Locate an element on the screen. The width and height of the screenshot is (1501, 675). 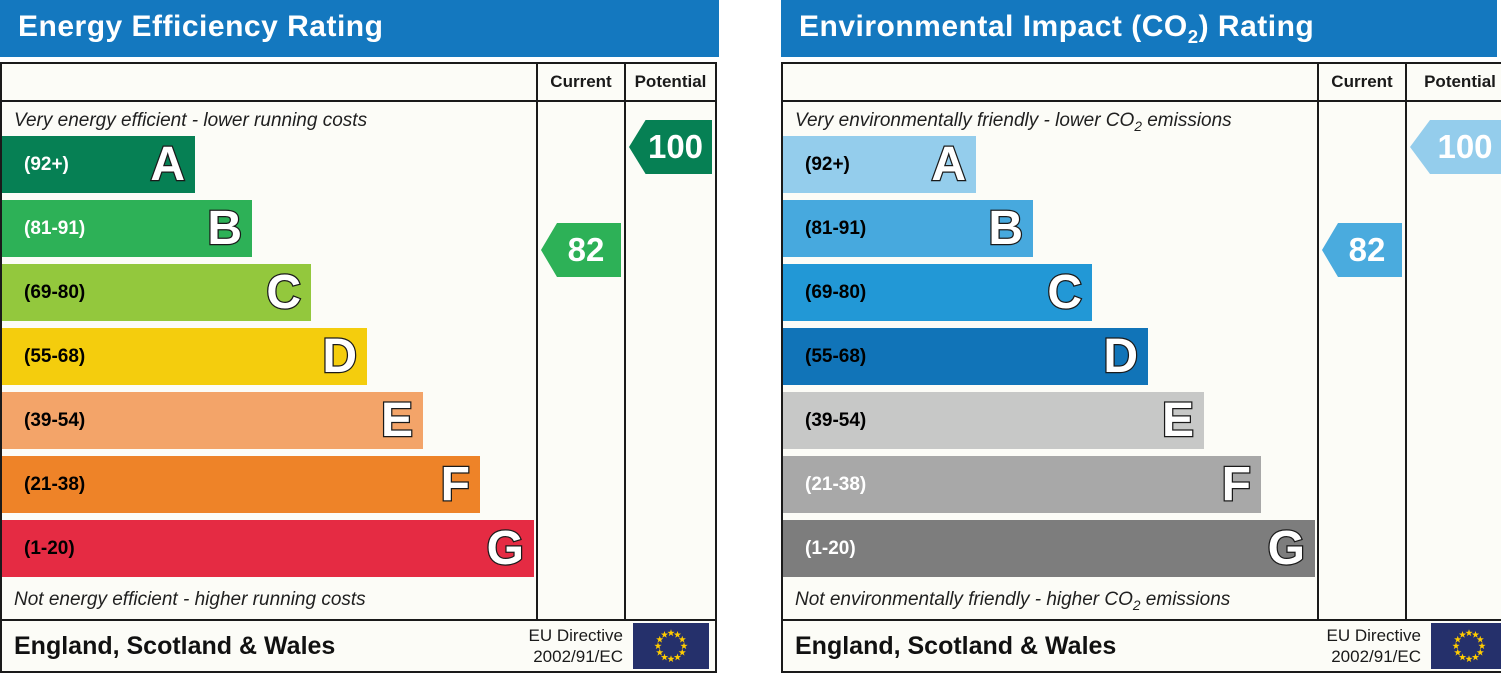
energy-efficiency-title-bar: Energy Efficiency Rating is located at coordinates (359, 28).